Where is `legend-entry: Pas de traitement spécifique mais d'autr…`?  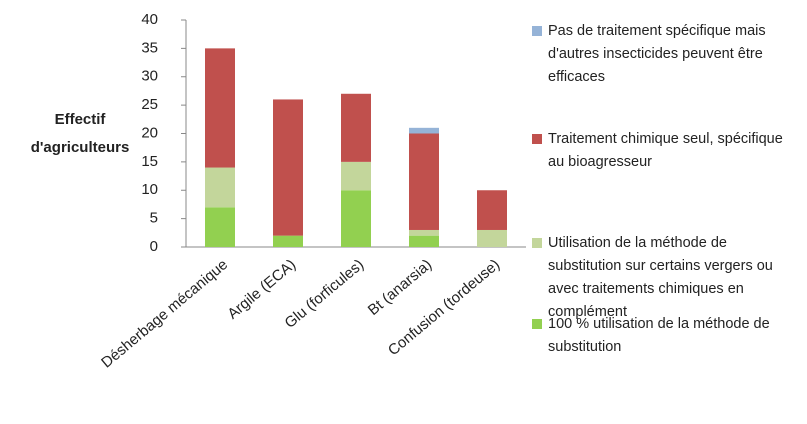
legend-entry: Pas de traitement spécifique mais d'autr… is located at coordinates (667, 54).